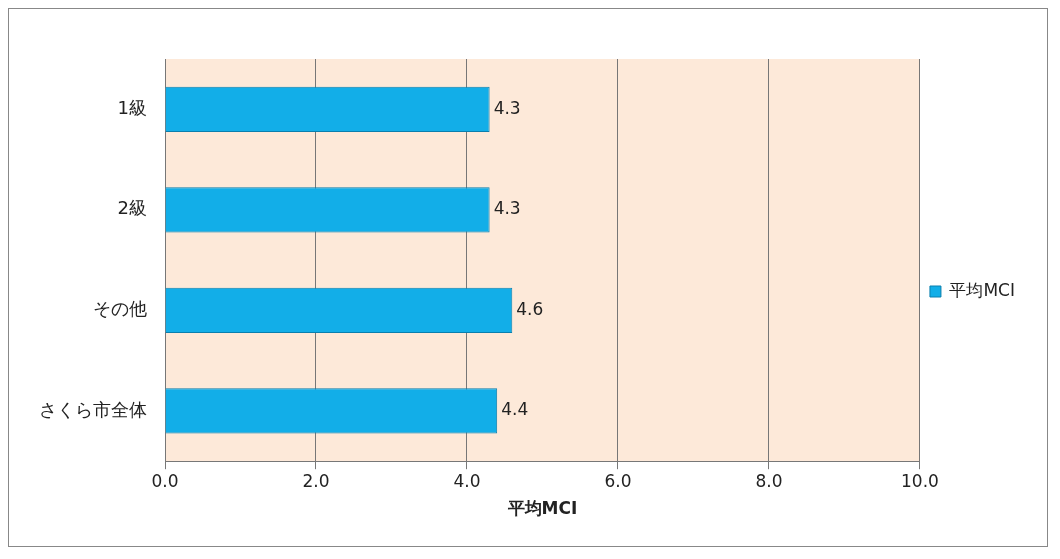 The image size is (1060, 559). What do you see at coordinates (132, 208) in the screenshot?
I see `y-tick-label: 2級` at bounding box center [132, 208].